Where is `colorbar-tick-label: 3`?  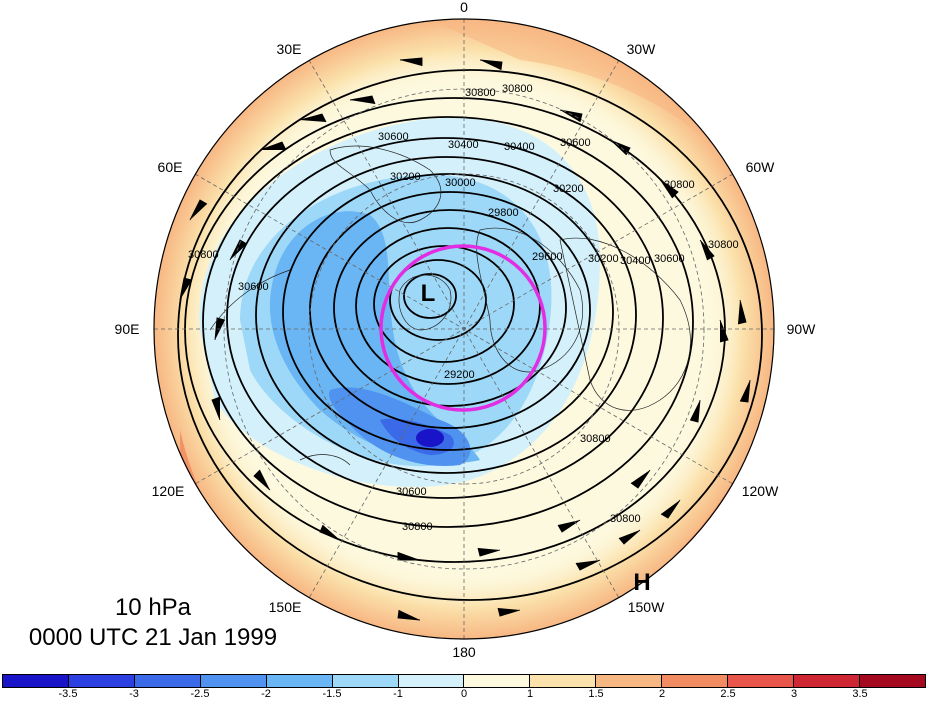
colorbar-tick-label: 3 is located at coordinates (794, 694).